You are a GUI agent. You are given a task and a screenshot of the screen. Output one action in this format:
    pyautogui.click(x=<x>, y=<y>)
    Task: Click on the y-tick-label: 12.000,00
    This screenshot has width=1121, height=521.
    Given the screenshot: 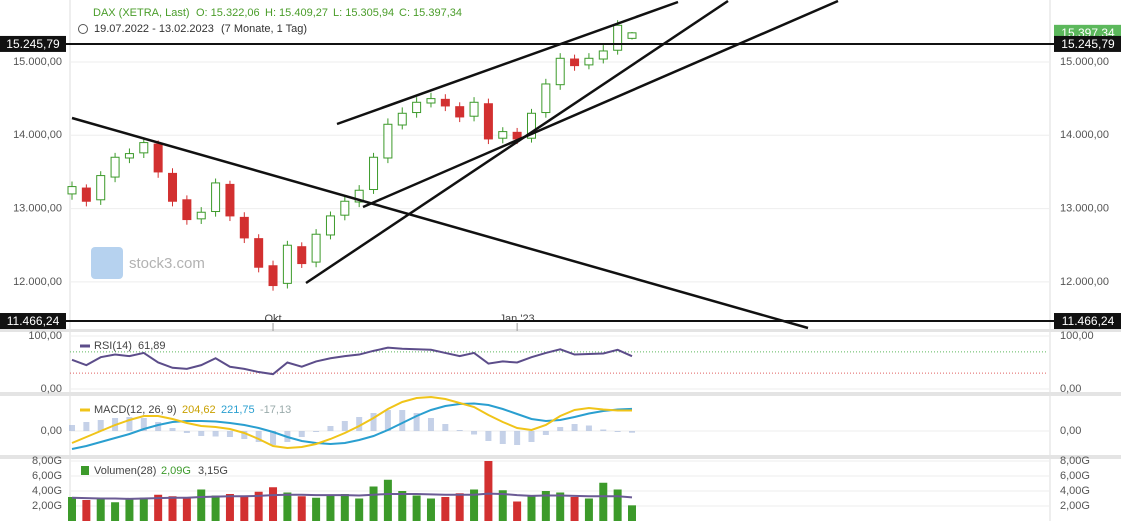 What is the action you would take?
    pyautogui.click(x=37, y=282)
    